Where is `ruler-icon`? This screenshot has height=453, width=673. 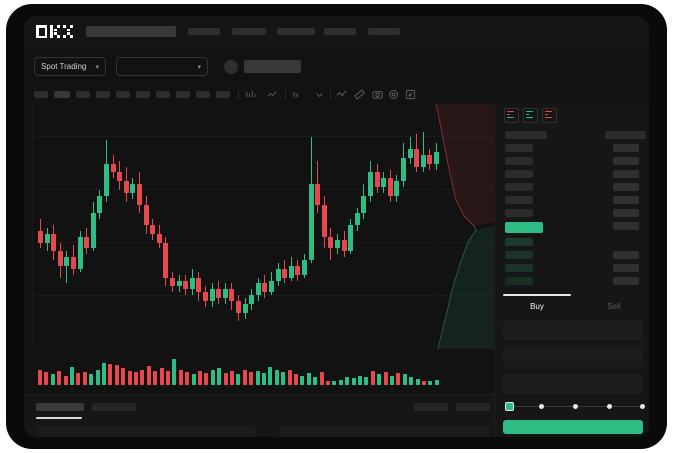
ruler-icon is located at coordinates (359, 94).